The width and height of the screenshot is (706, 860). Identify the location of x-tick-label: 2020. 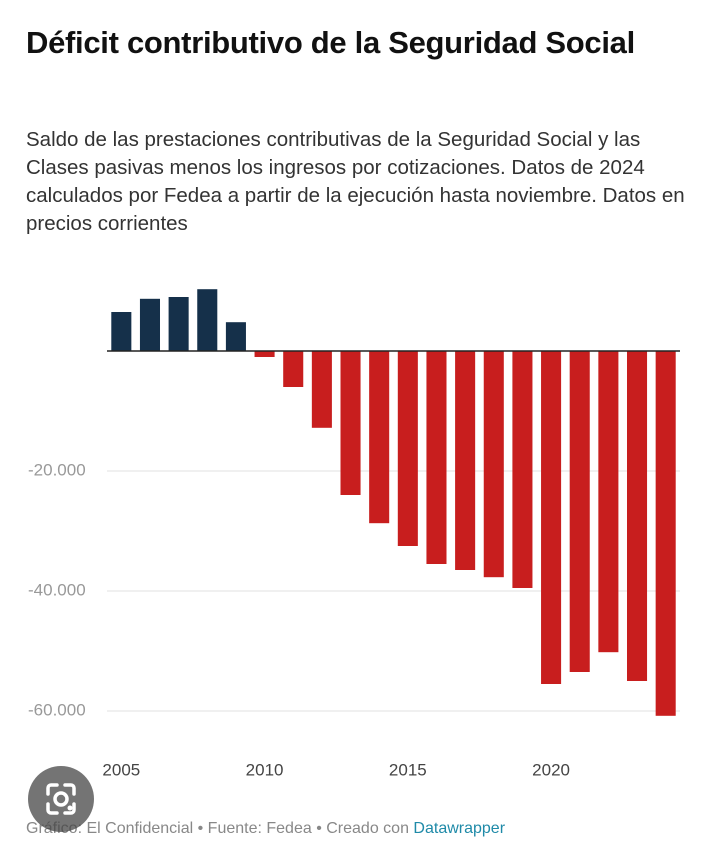
(551, 769).